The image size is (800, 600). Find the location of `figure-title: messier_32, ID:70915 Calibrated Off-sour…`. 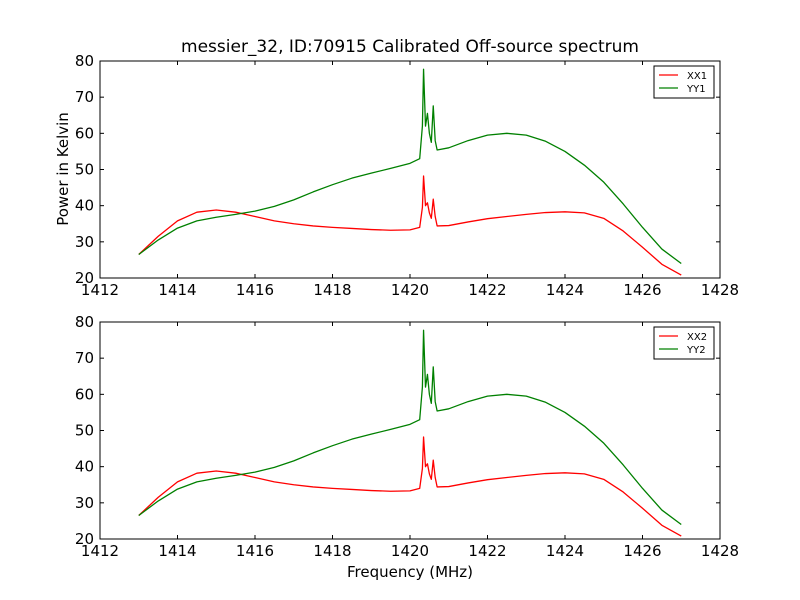

figure-title: messier_32, ID:70915 Calibrated Off-sour… is located at coordinates (410, 47).